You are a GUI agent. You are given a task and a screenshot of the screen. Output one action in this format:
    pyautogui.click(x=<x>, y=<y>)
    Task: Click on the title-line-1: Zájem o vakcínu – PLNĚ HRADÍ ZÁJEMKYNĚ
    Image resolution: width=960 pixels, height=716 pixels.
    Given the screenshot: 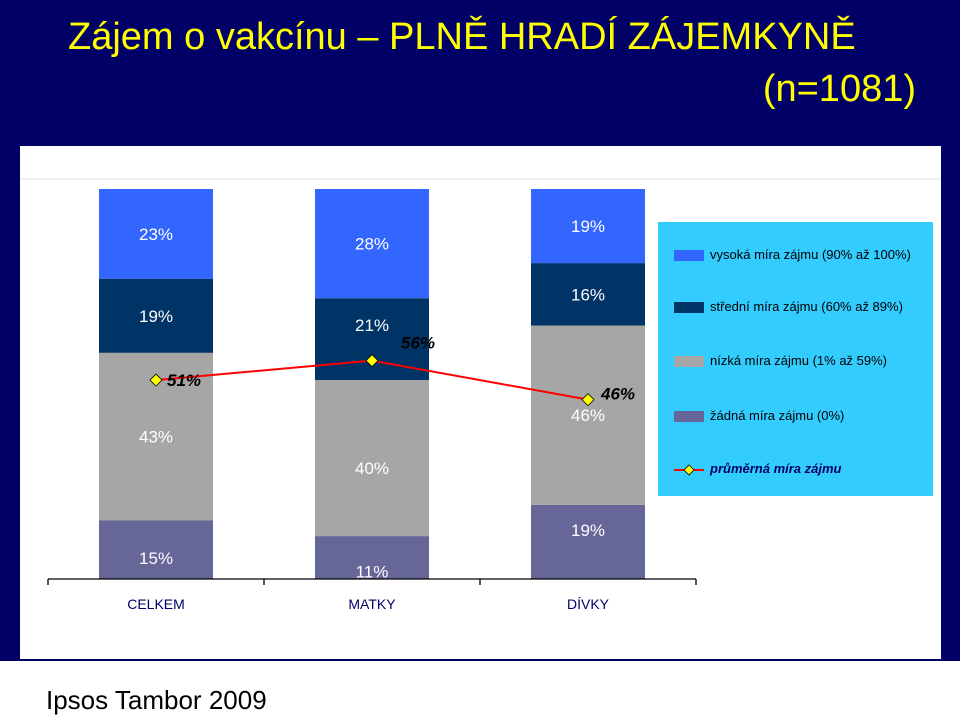 What is the action you would take?
    pyautogui.click(x=462, y=37)
    